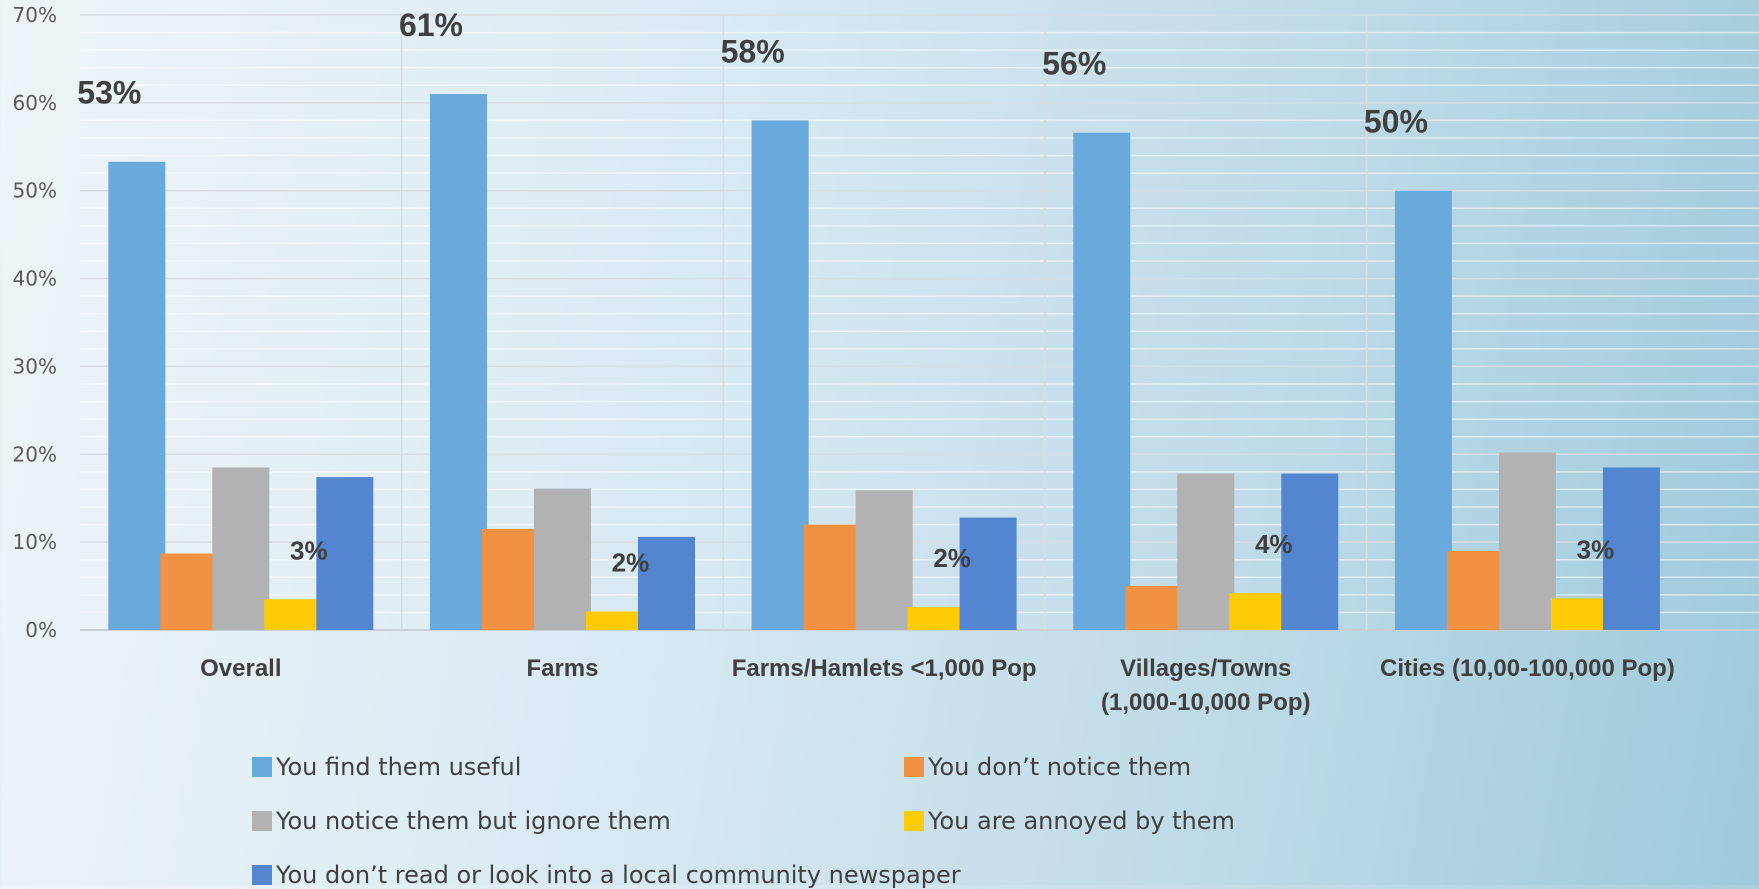 The width and height of the screenshot is (1759, 889). I want to click on x-tick-label: Farms, so click(562, 668).